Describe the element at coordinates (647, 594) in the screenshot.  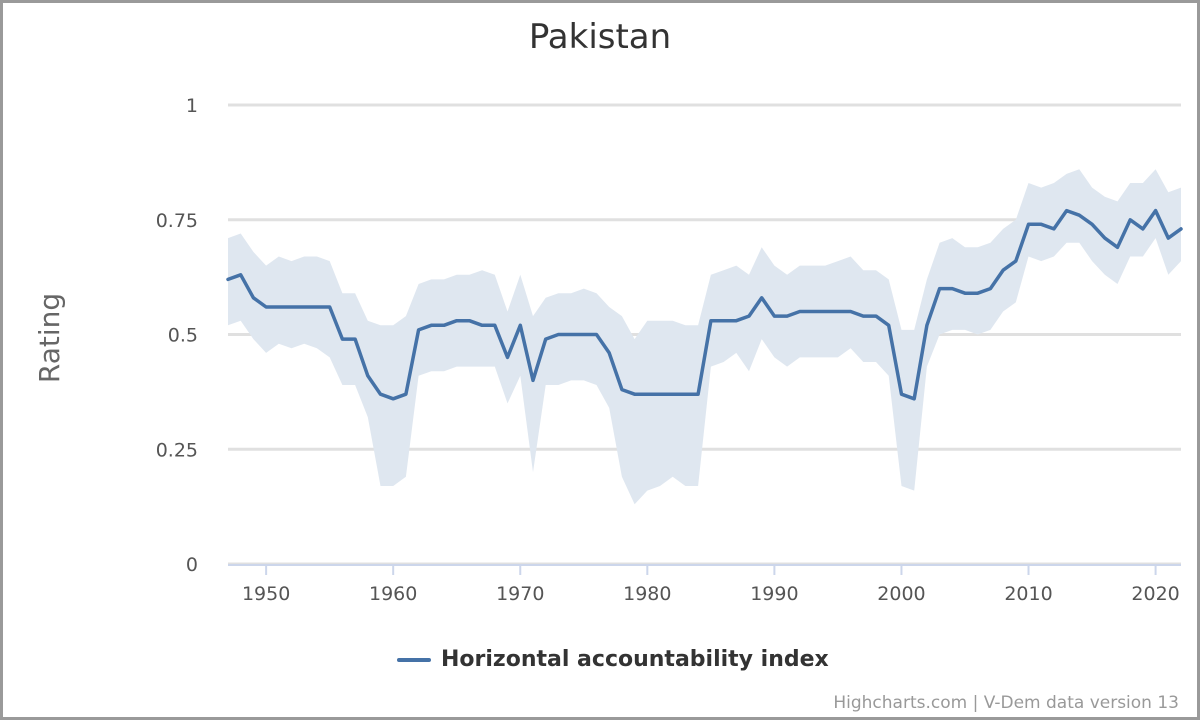
I see `x-tick-label: 1980` at that location.